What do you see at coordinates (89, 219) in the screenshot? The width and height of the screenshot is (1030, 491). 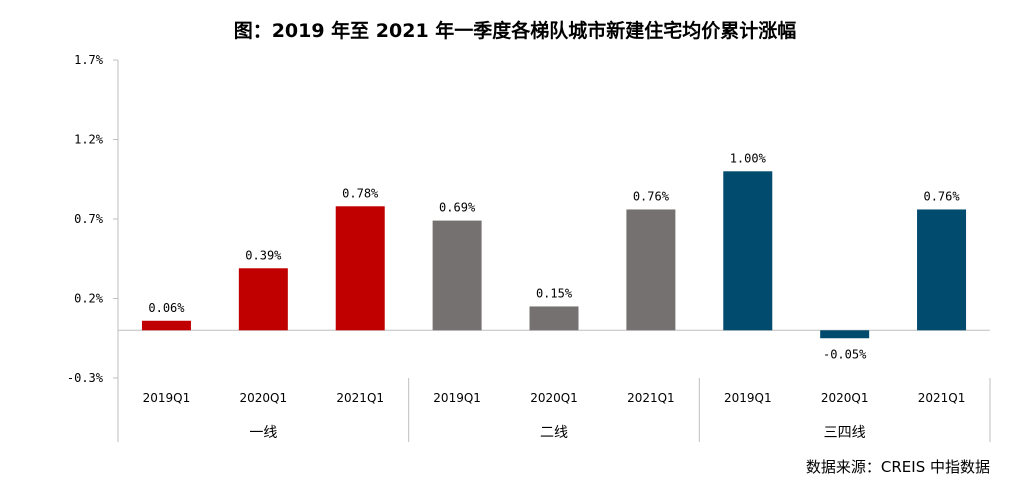 I see `y-tick-label: 0.7%` at bounding box center [89, 219].